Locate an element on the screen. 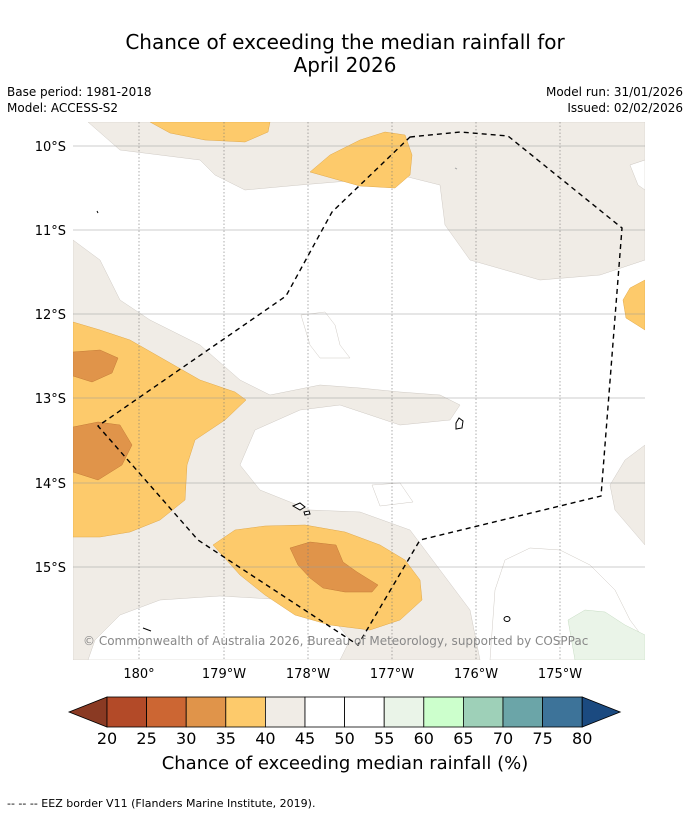 This screenshot has width=690, height=816. colorbar-tick-label: 40 is located at coordinates (265, 738).